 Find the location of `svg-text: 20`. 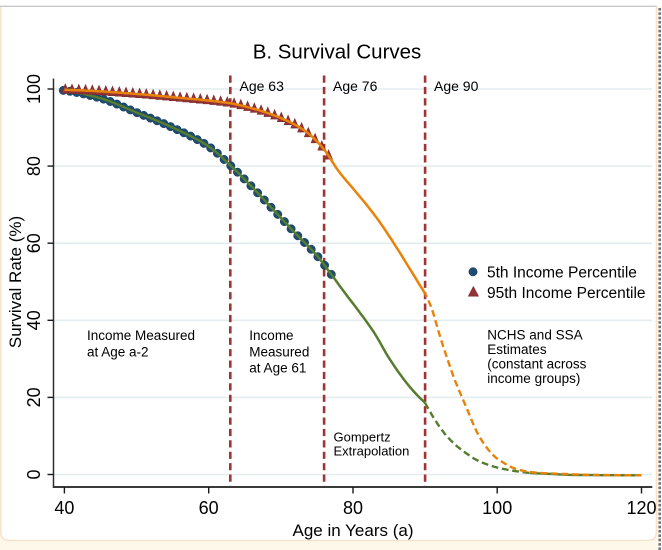

svg-text: 20 is located at coordinates (34, 397).